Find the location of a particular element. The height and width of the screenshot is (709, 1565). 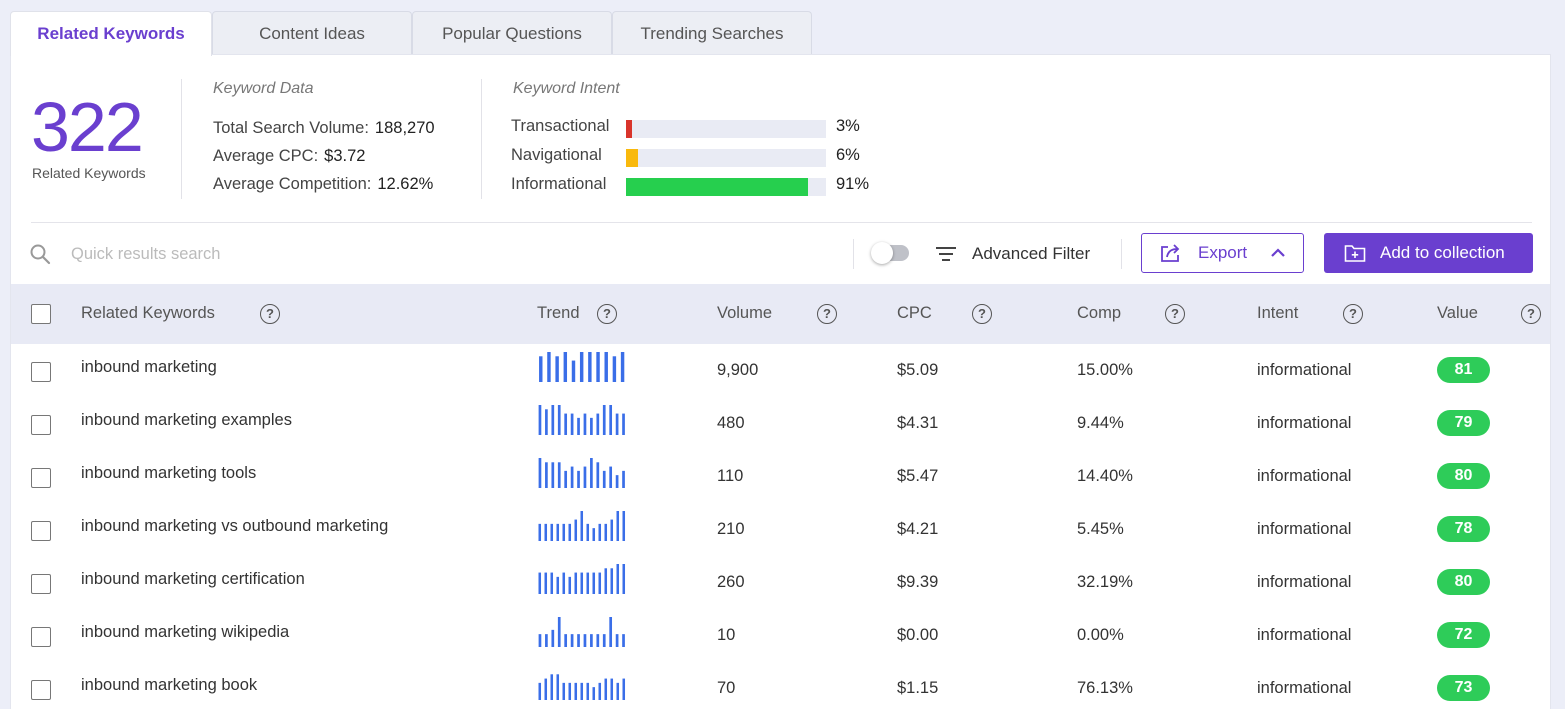

cell-keyword: inbound marketing vs outbound marketing is located at coordinates (235, 526).